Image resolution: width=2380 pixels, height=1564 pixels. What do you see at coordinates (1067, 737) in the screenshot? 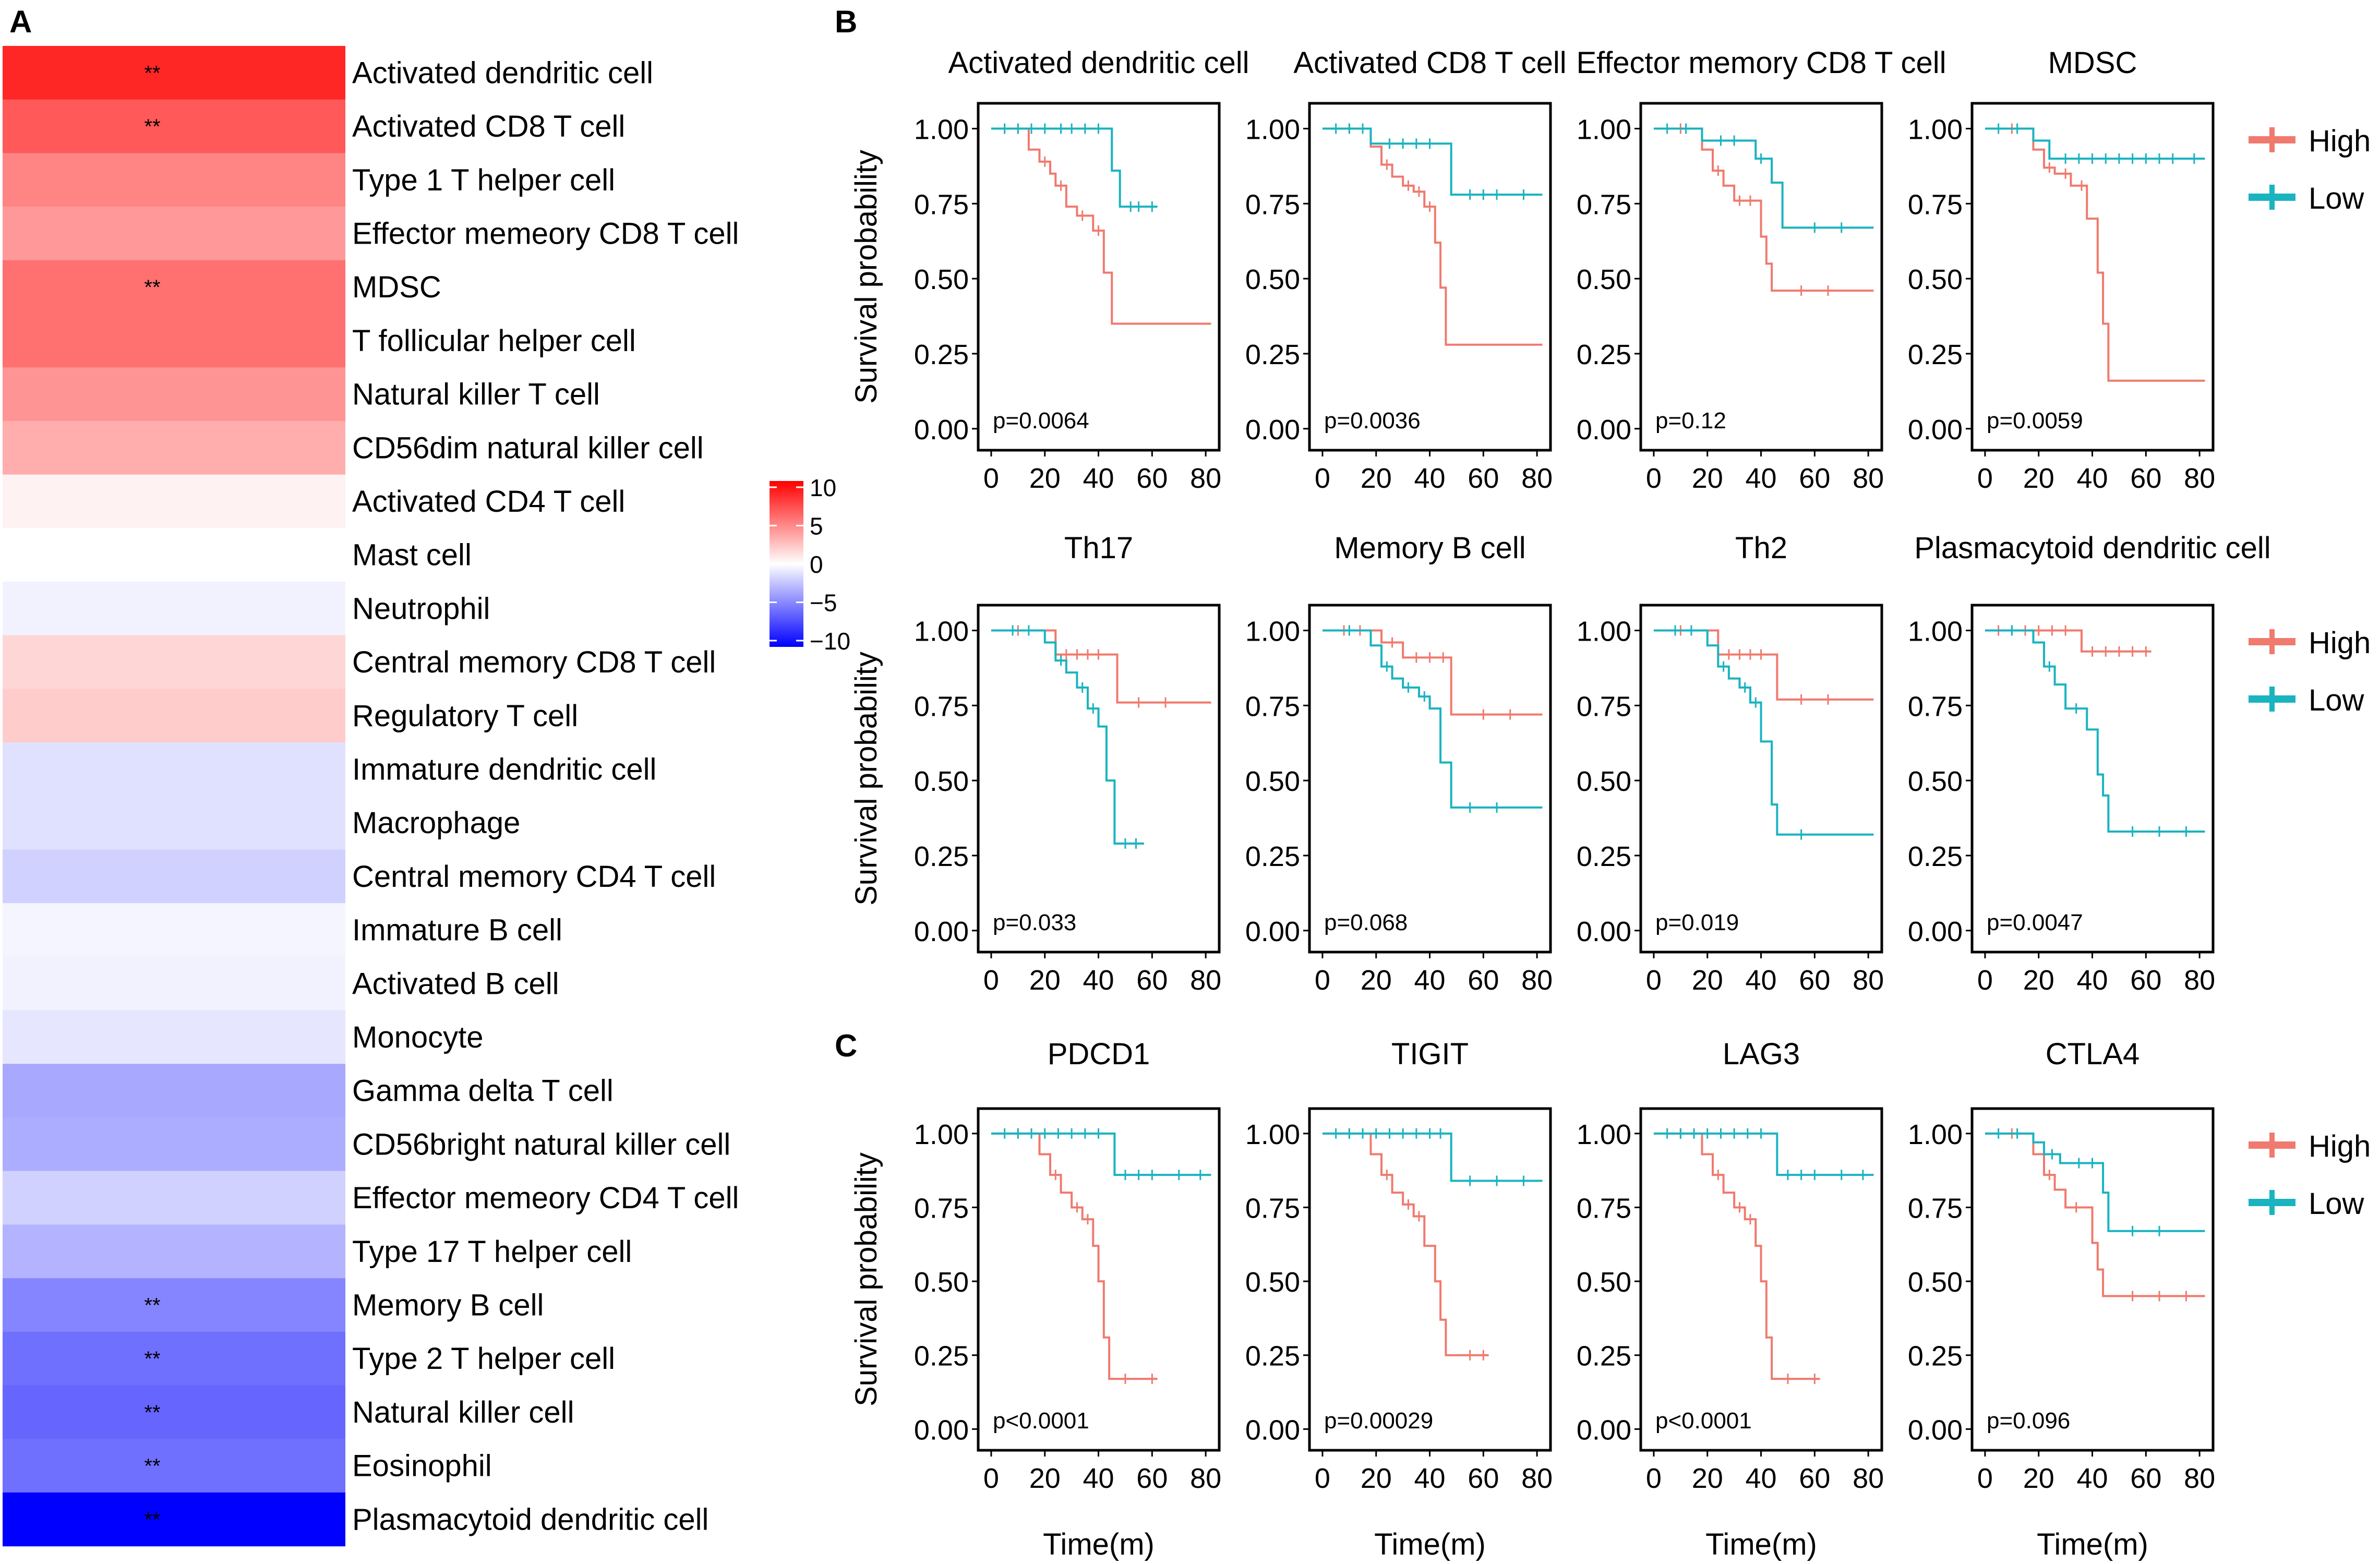
I see `km-curve-low-th17` at bounding box center [1067, 737].